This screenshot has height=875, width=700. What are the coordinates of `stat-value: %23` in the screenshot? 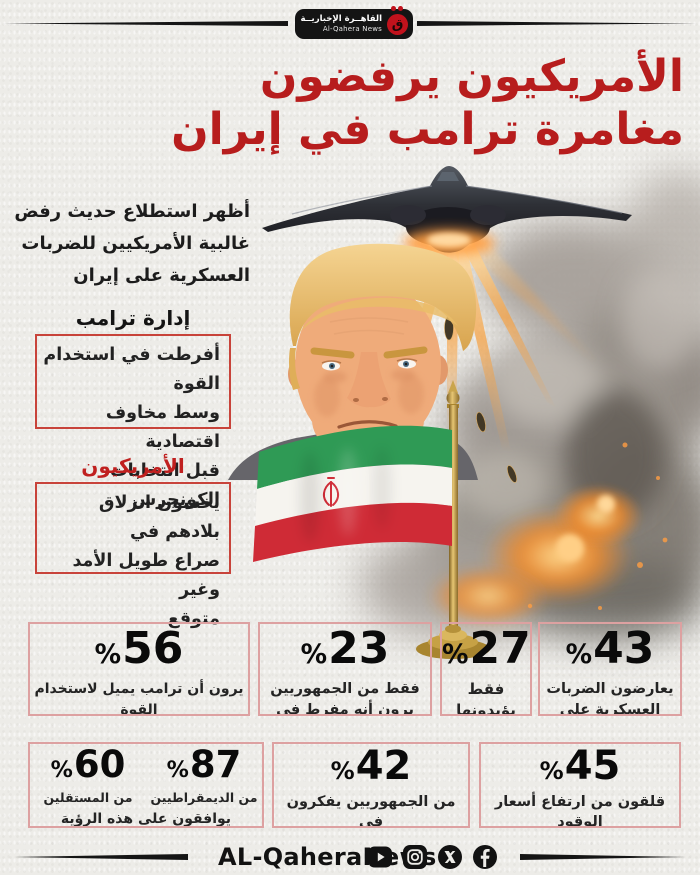 It's located at (345, 652).